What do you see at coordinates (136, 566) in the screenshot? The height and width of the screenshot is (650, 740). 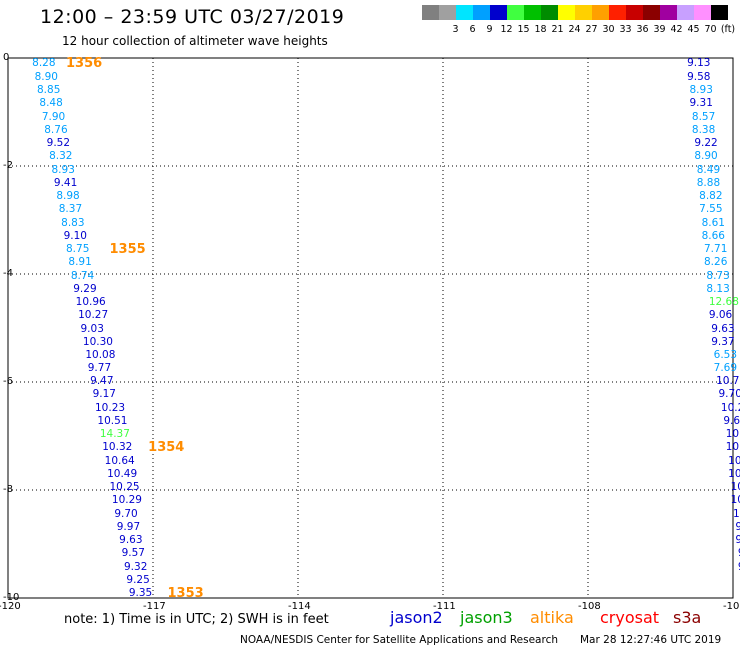 I see `wave-height-label: 9.32` at bounding box center [136, 566].